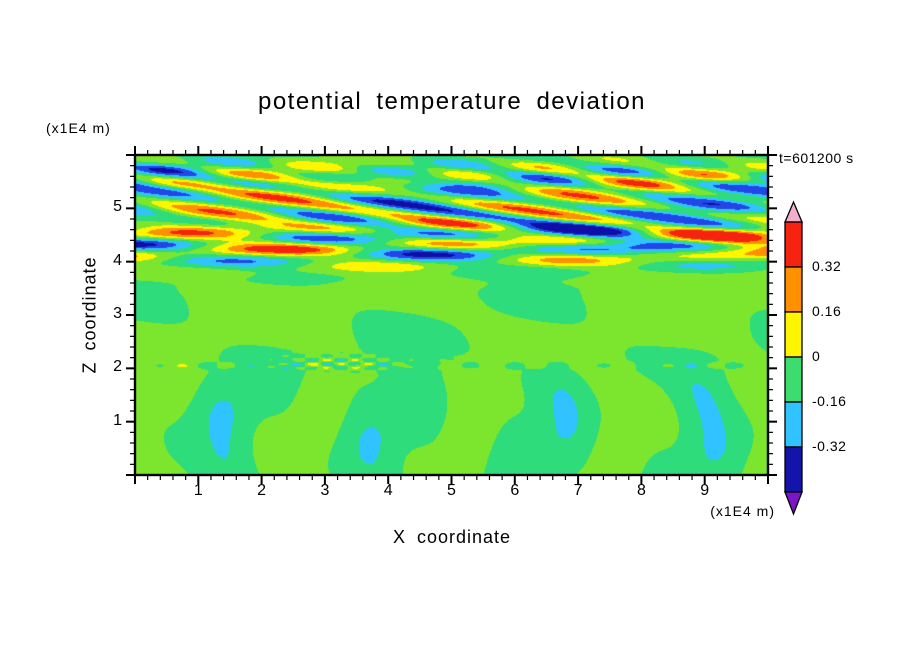 The width and height of the screenshot is (904, 654). Describe the element at coordinates (742, 511) in the screenshot. I see `x-axis-unit-label: (x1E4 m)` at that location.